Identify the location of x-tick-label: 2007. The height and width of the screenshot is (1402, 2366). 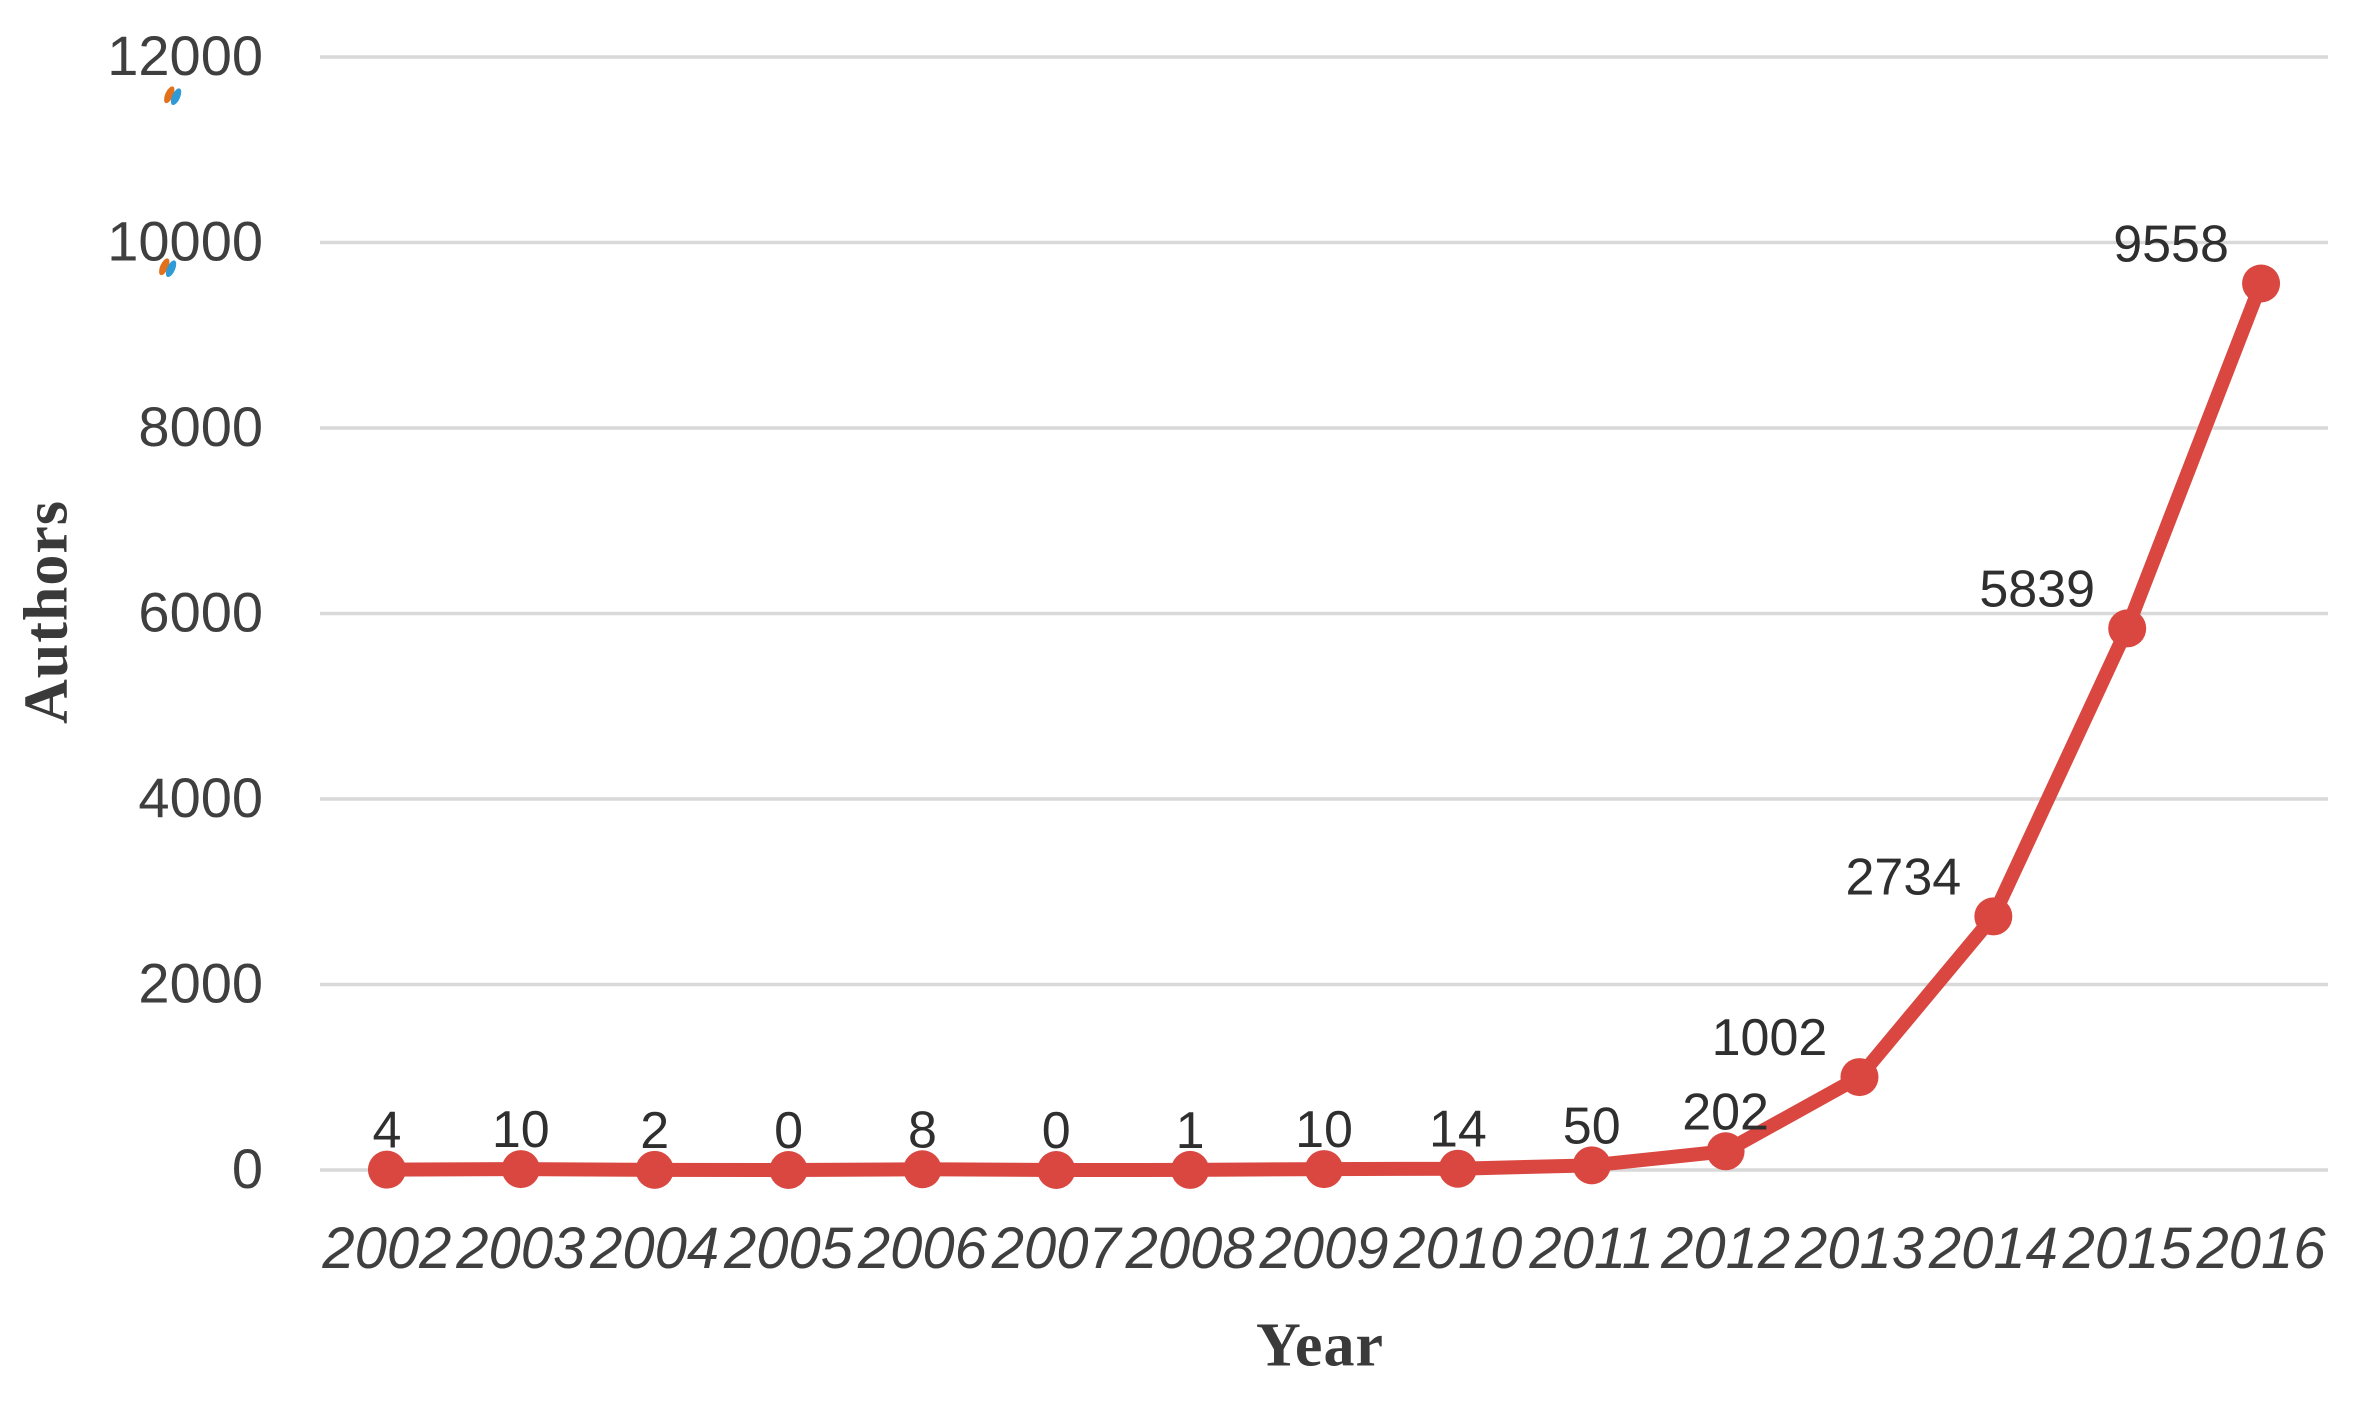
(1057, 1248).